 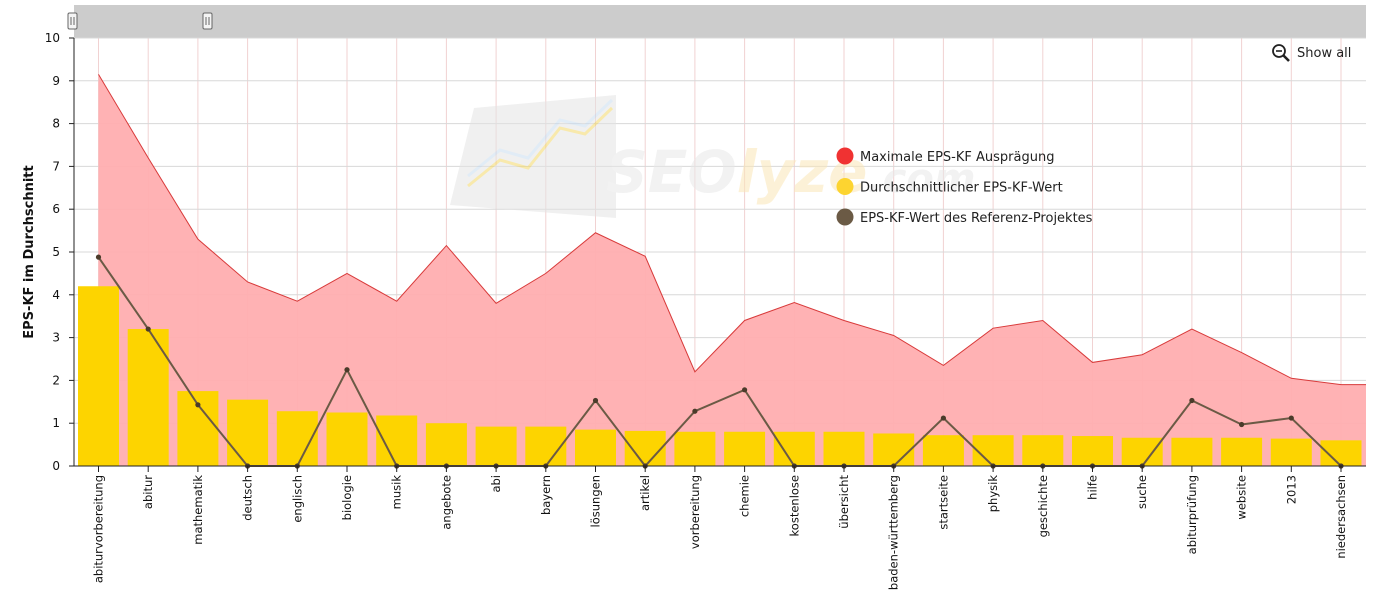 What do you see at coordinates (148, 397) in the screenshot?
I see `bar-abitur` at bounding box center [148, 397].